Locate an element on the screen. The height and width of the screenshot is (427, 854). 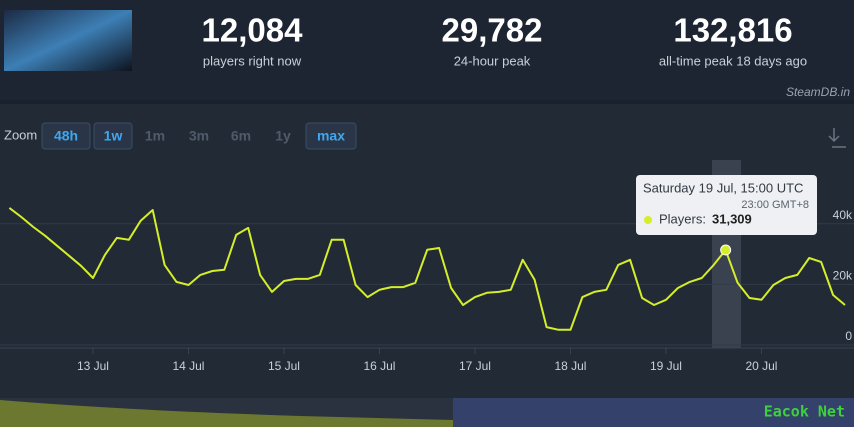
zoom-button-label: 1y is located at coordinates (283, 136).